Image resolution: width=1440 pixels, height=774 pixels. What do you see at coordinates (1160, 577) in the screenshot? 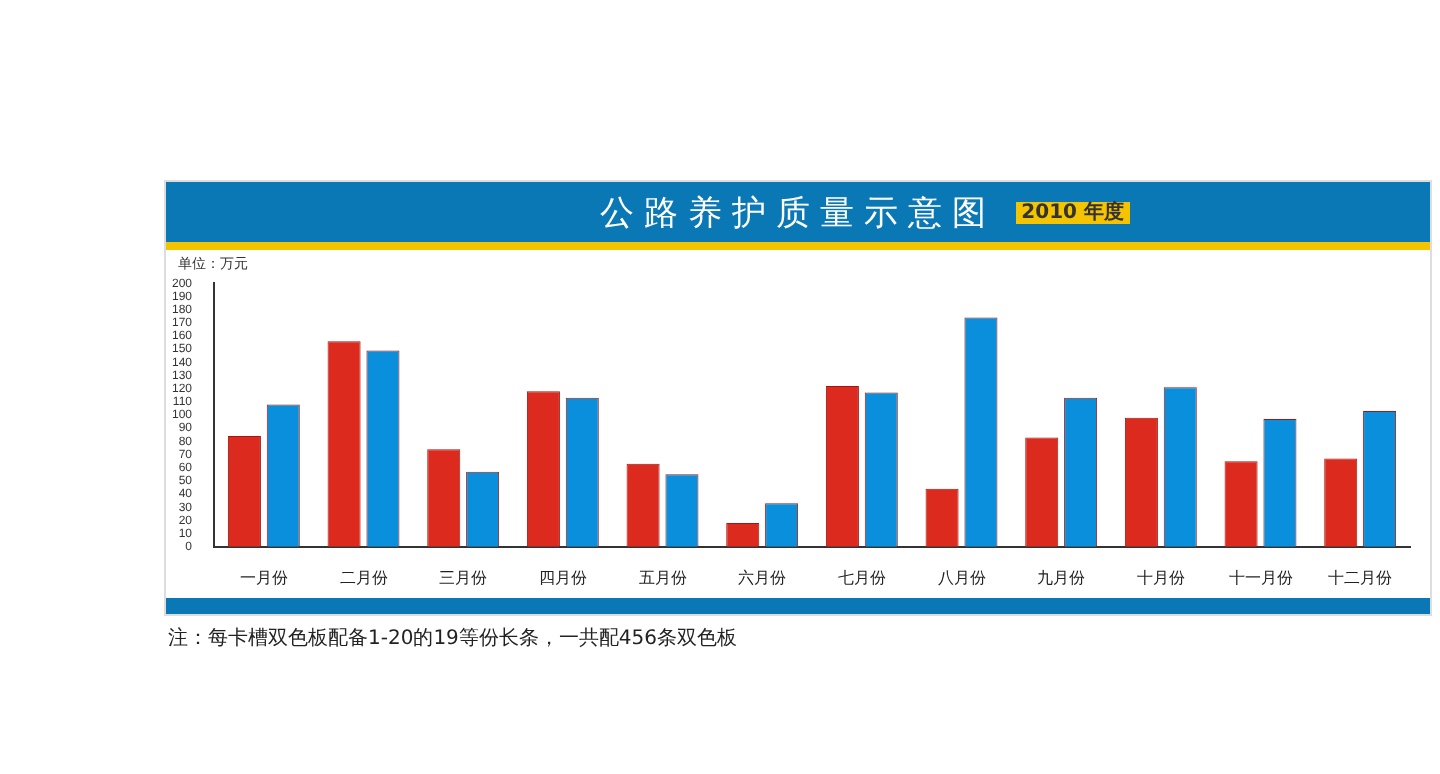
I see `x-tick-label: 十月份` at bounding box center [1160, 577].